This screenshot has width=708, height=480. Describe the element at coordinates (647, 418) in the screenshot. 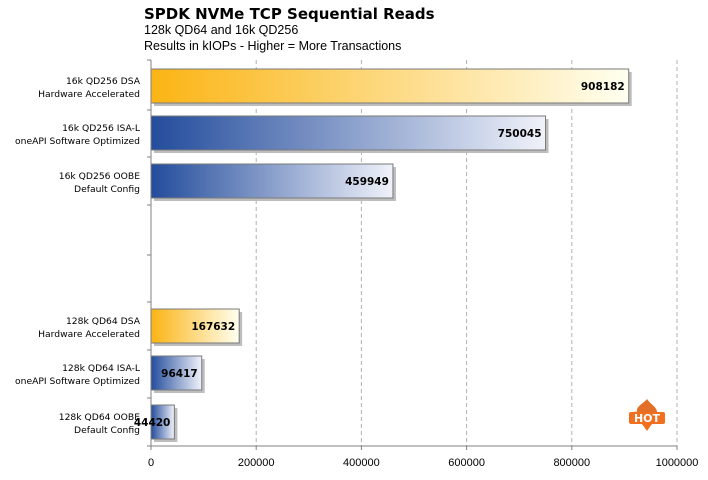

I see `hot-logo-text: HOT` at that location.